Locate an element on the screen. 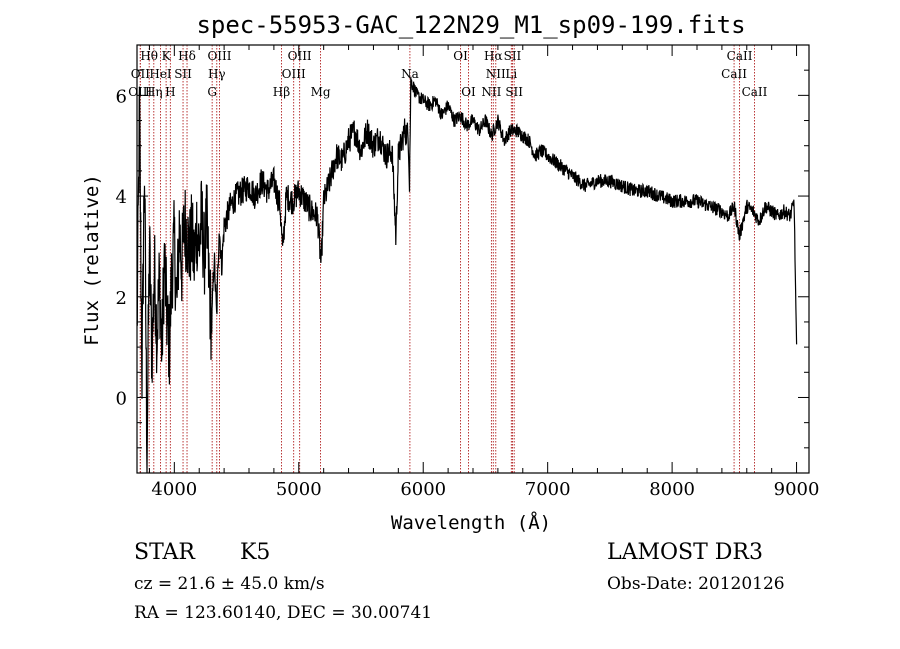 The height and width of the screenshot is (649, 900). spectral-line-label: Li is located at coordinates (511, 74).